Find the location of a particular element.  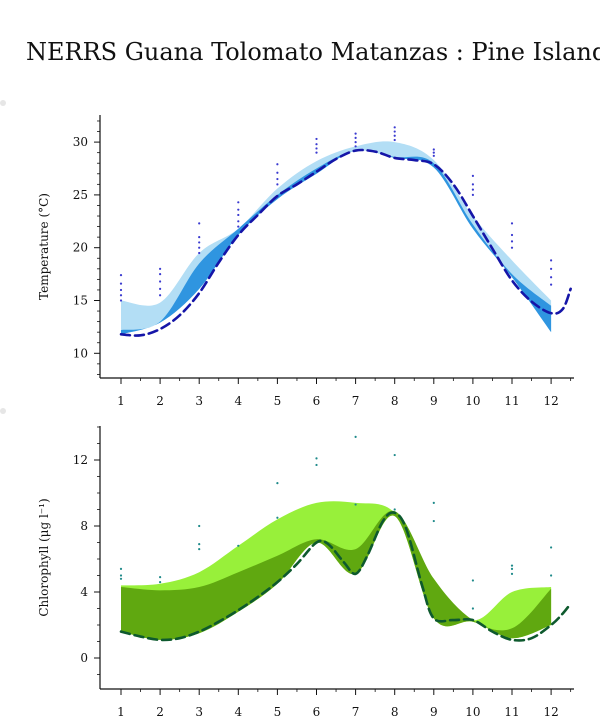

panel-dot-top is located at coordinates (3, 103).